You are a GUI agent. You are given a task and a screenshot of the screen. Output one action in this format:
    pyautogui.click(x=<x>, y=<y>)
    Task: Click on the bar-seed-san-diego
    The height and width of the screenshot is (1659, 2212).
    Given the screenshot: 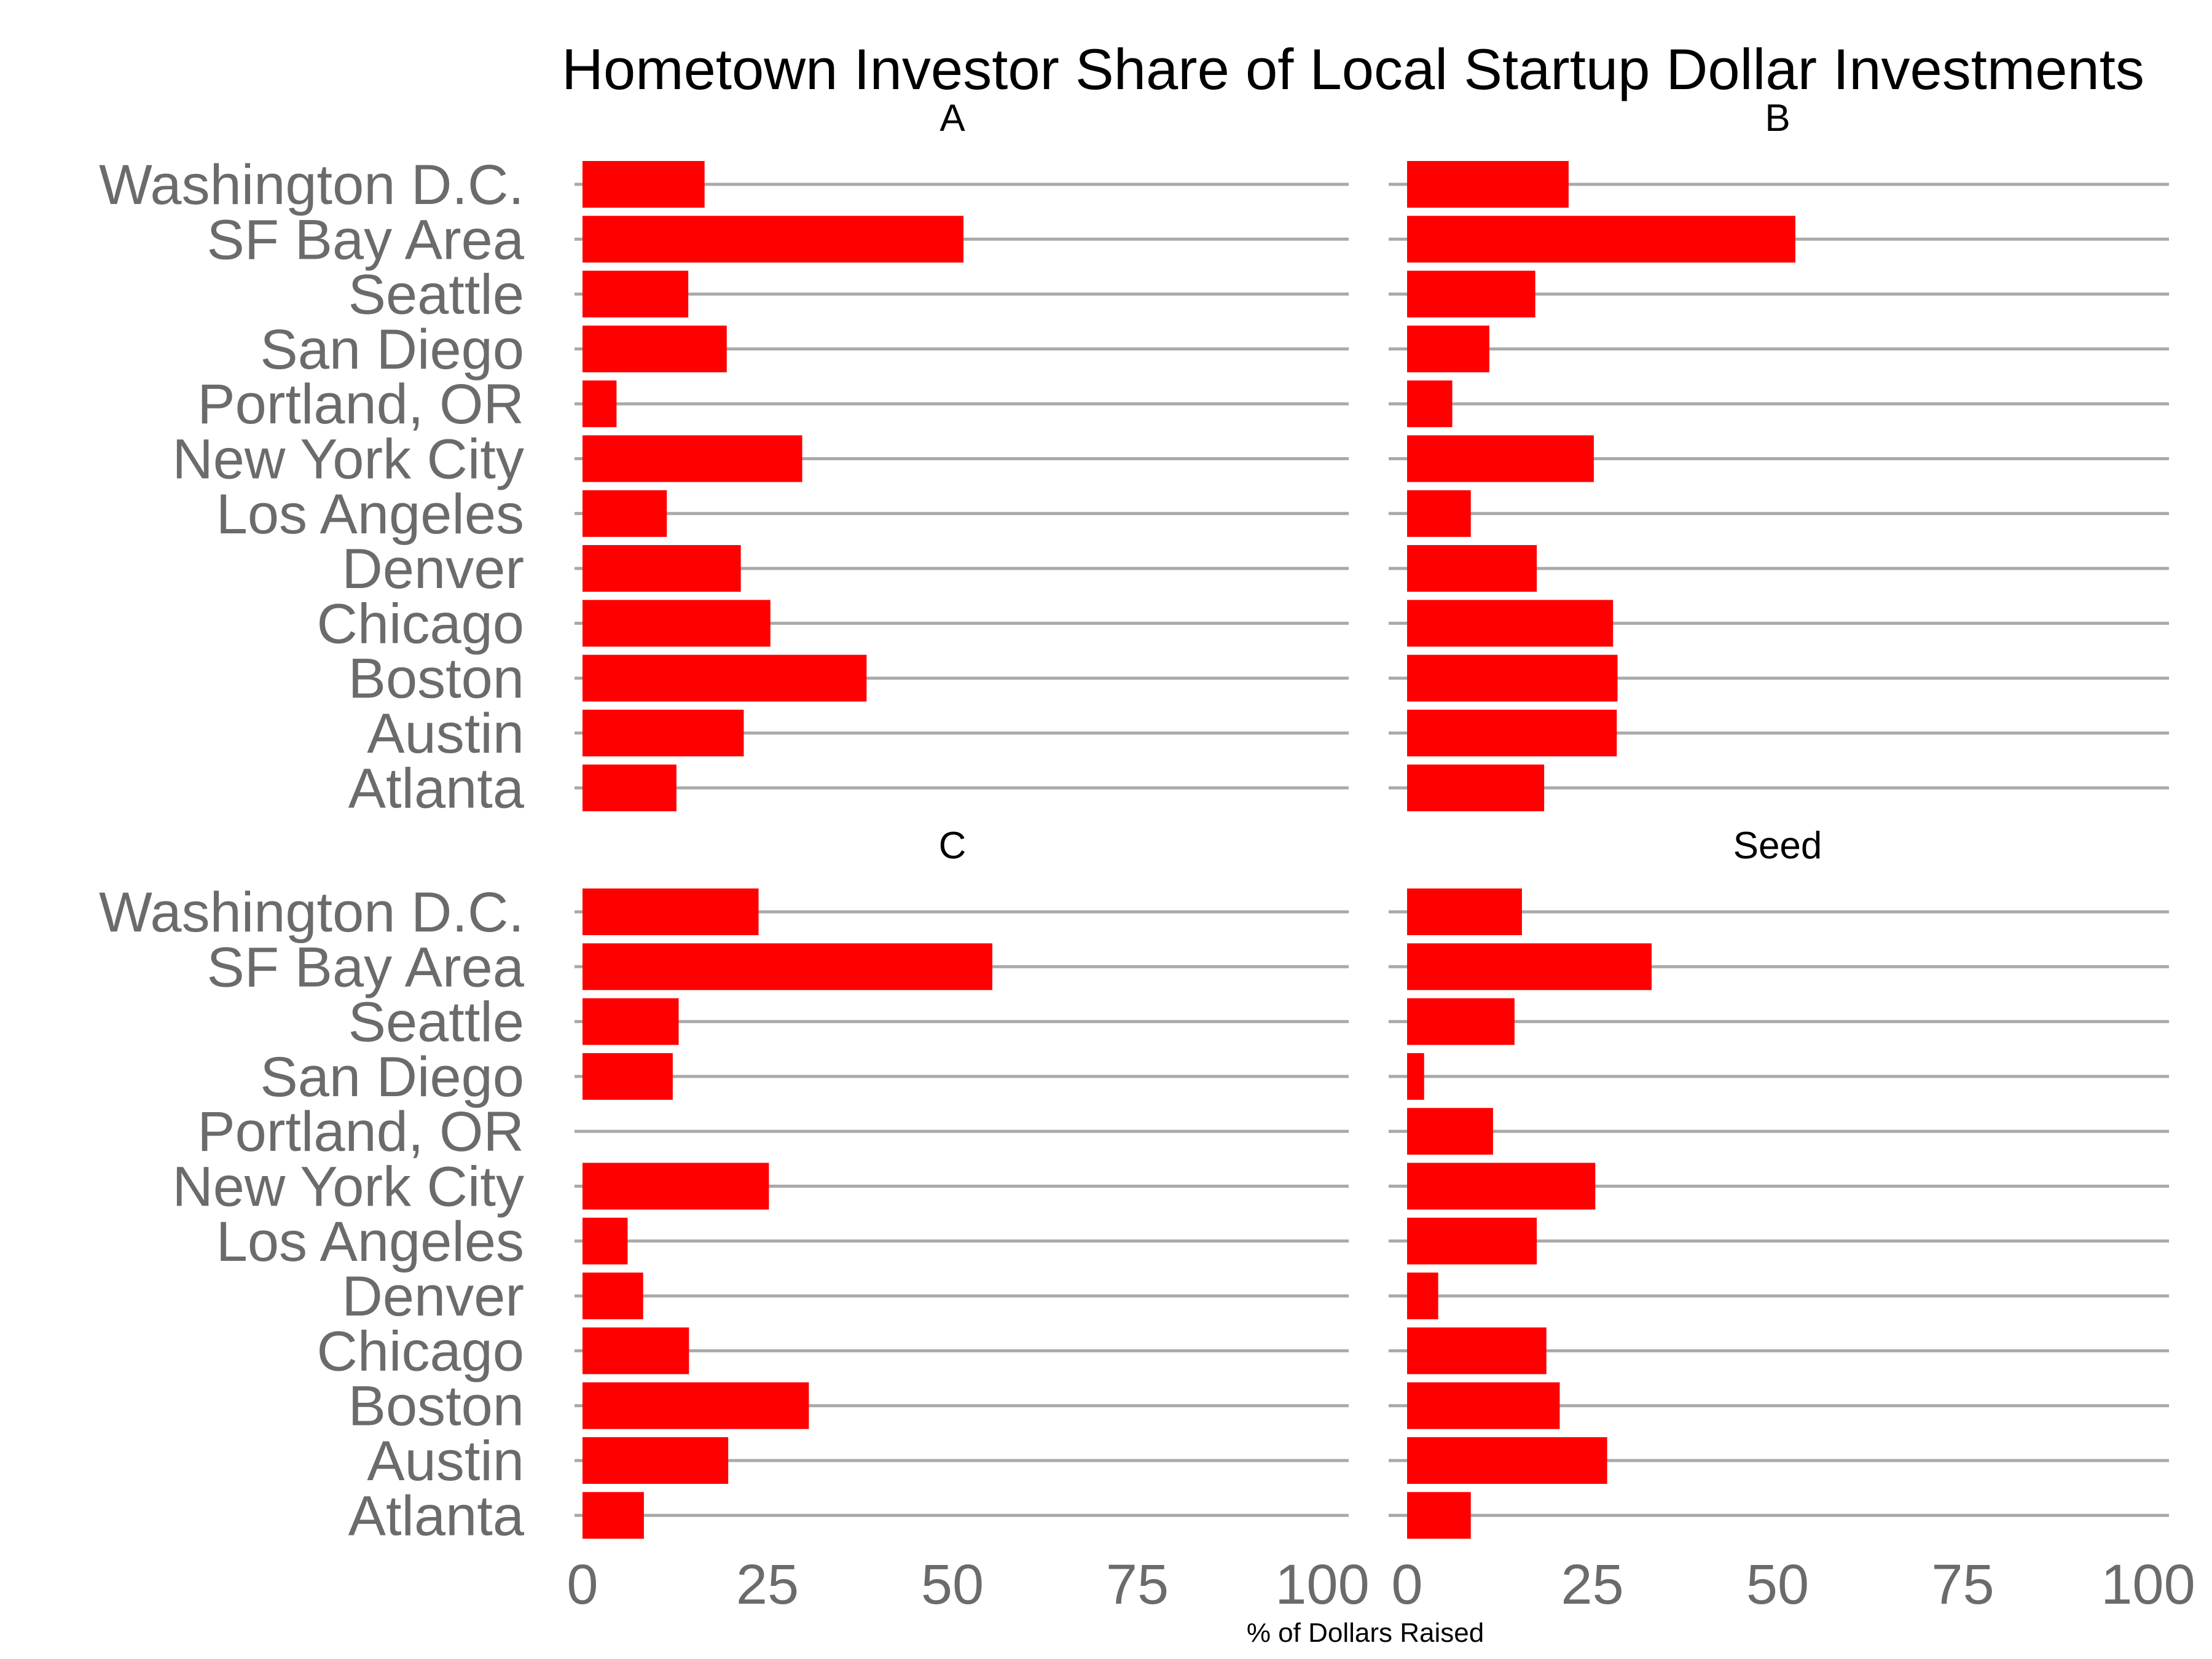 What is the action you would take?
    pyautogui.click(x=1415, y=1076)
    